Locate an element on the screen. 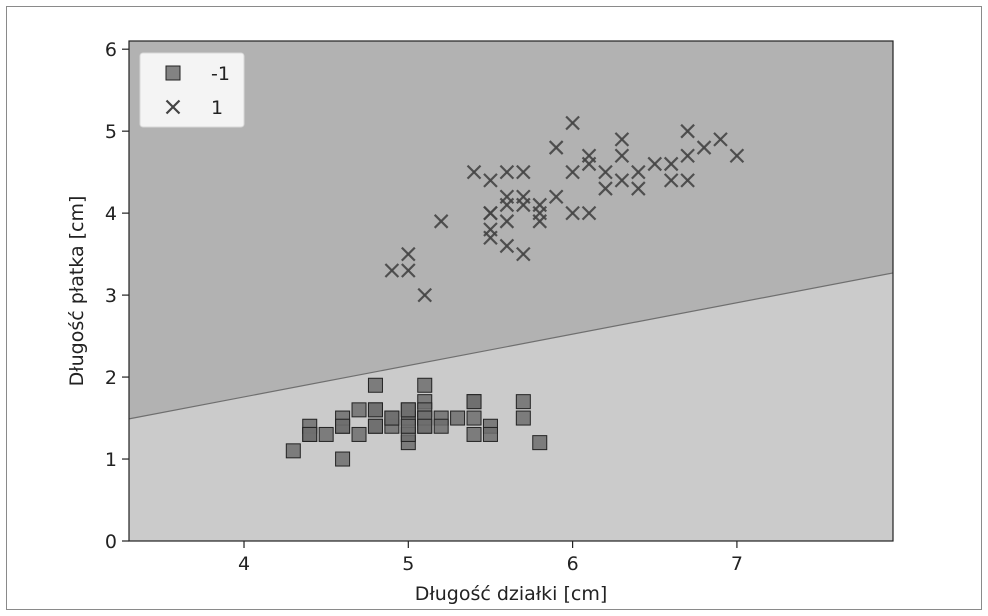 The width and height of the screenshot is (988, 616). y-tick-label-0: 0 is located at coordinates (111, 542).